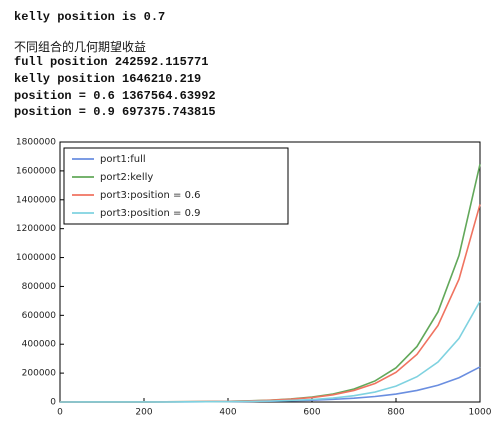 The width and height of the screenshot is (500, 426). I want to click on legend-label: port3:position = 0.6, so click(150, 195).